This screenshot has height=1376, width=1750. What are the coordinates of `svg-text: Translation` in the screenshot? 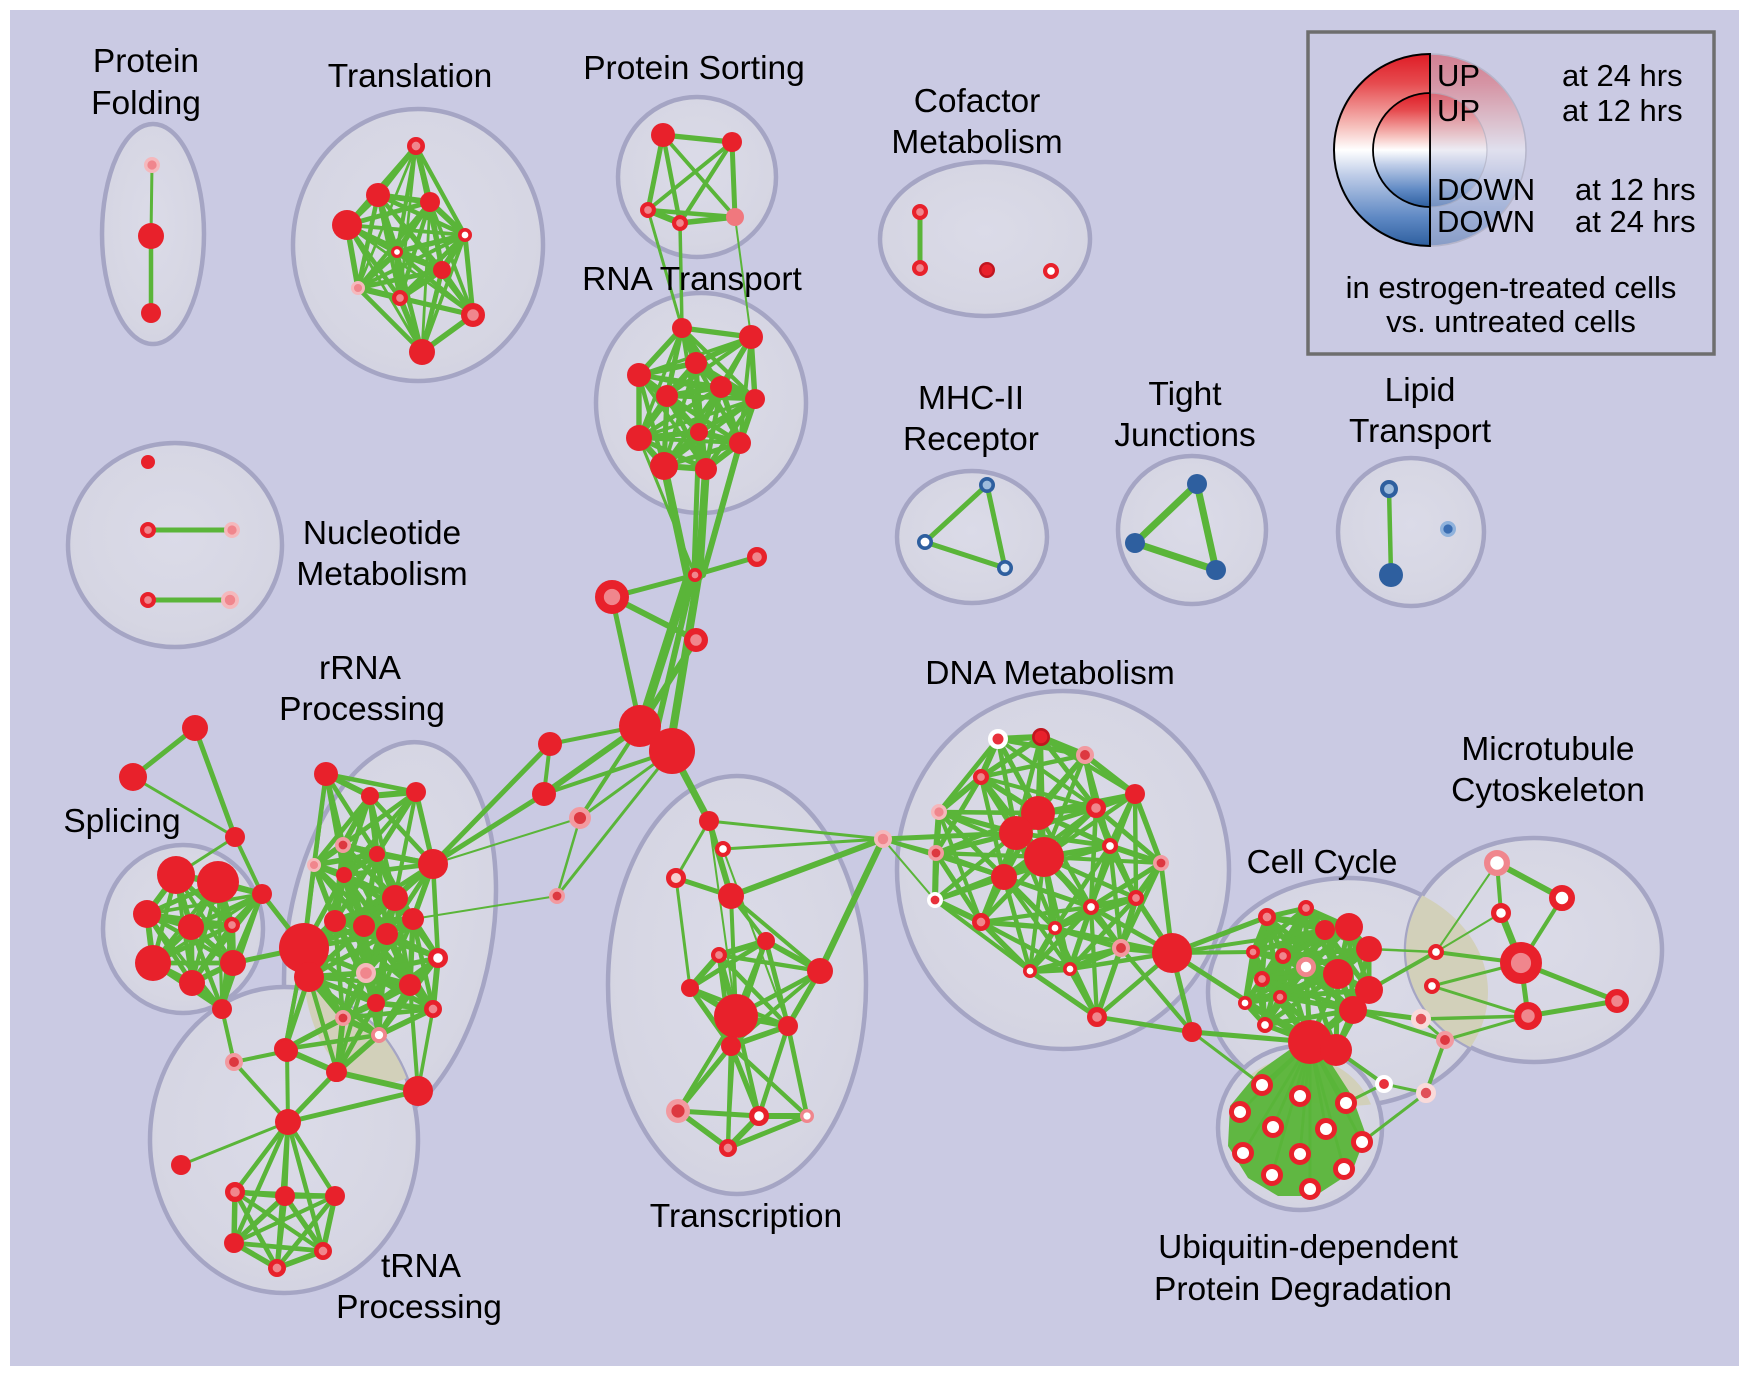 It's located at (410, 76).